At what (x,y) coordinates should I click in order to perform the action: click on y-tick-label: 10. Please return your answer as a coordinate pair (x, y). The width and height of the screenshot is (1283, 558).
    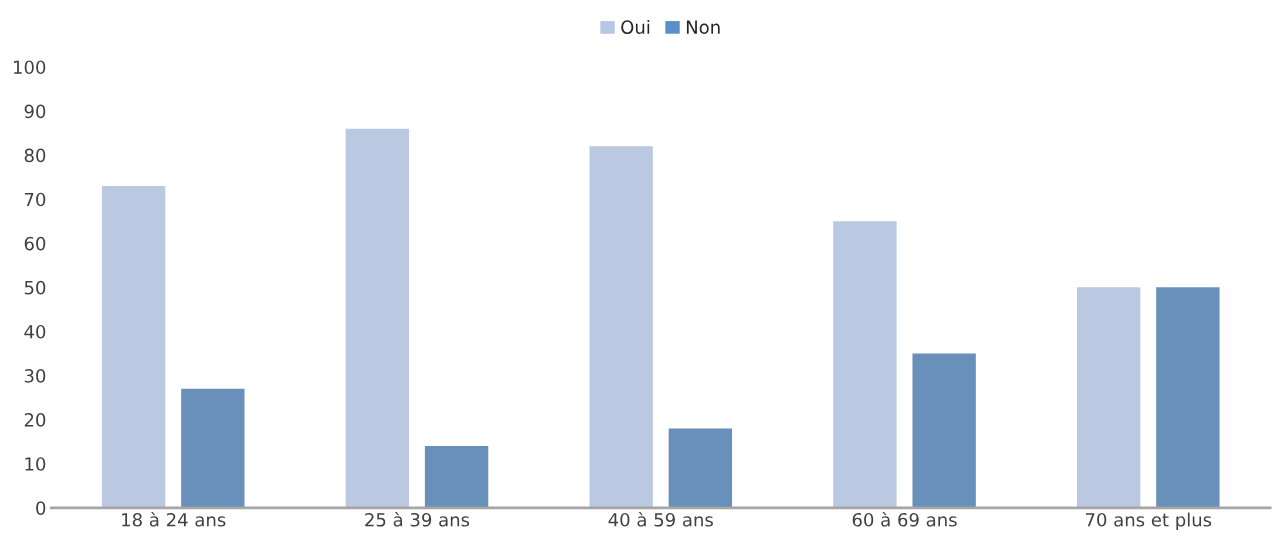
    Looking at the image, I should click on (35, 464).